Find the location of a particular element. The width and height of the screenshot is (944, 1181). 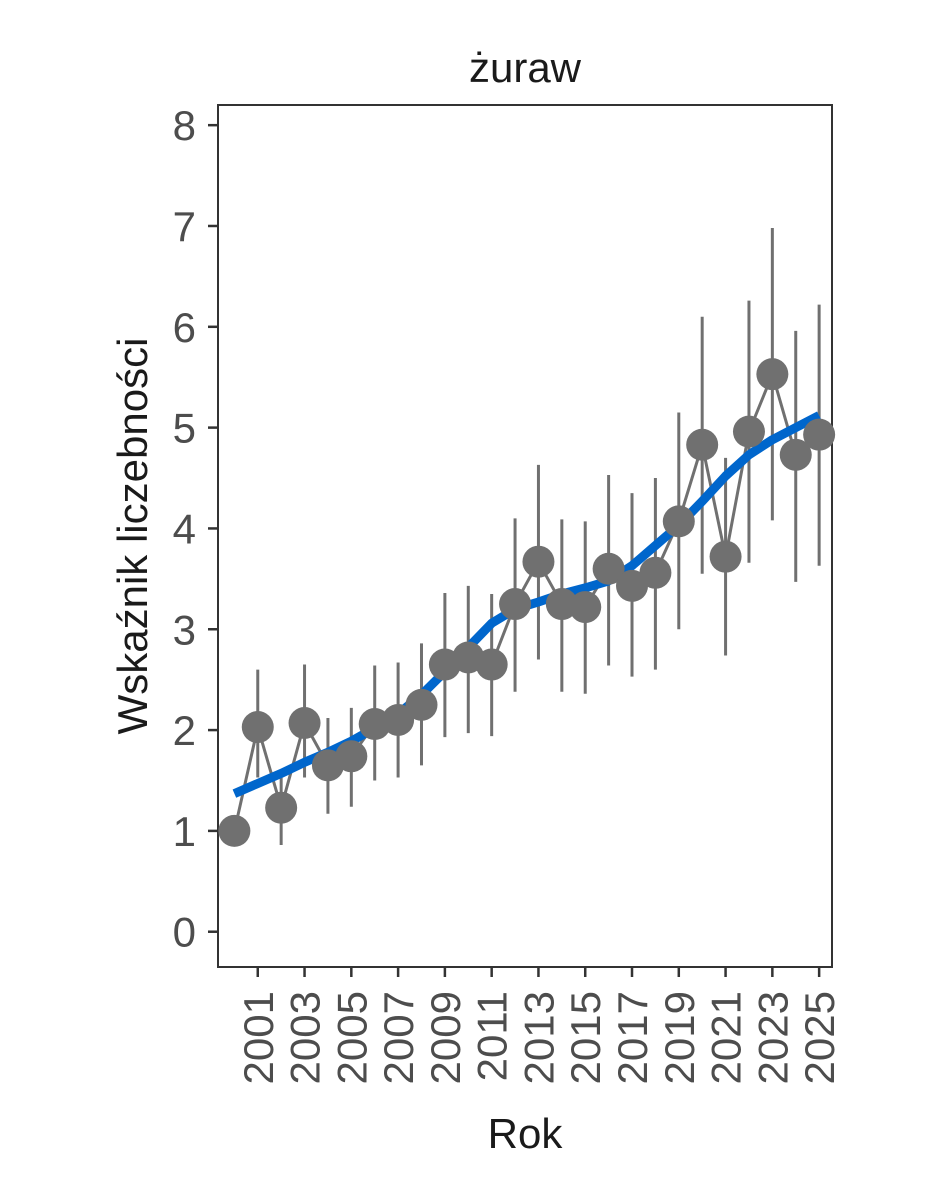

x-tick-label: 2003 is located at coordinates (305, 1037).